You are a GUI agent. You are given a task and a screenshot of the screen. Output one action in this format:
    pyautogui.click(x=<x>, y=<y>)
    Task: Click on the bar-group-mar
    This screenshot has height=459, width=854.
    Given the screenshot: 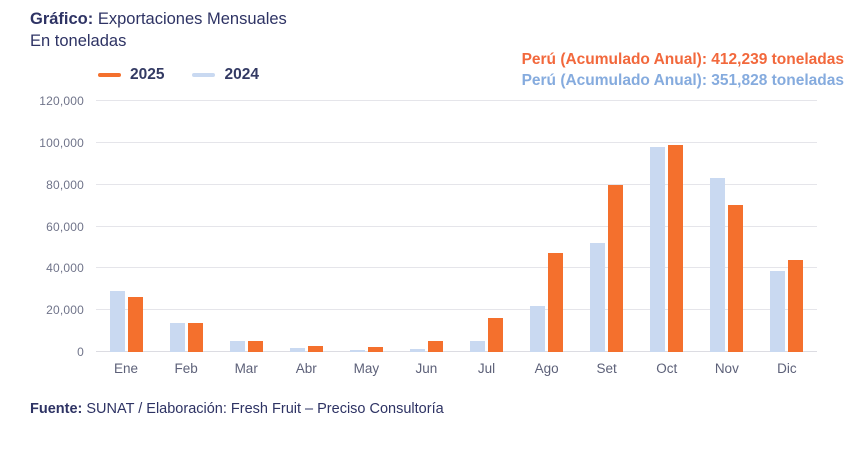 What is the action you would take?
    pyautogui.click(x=246, y=226)
    